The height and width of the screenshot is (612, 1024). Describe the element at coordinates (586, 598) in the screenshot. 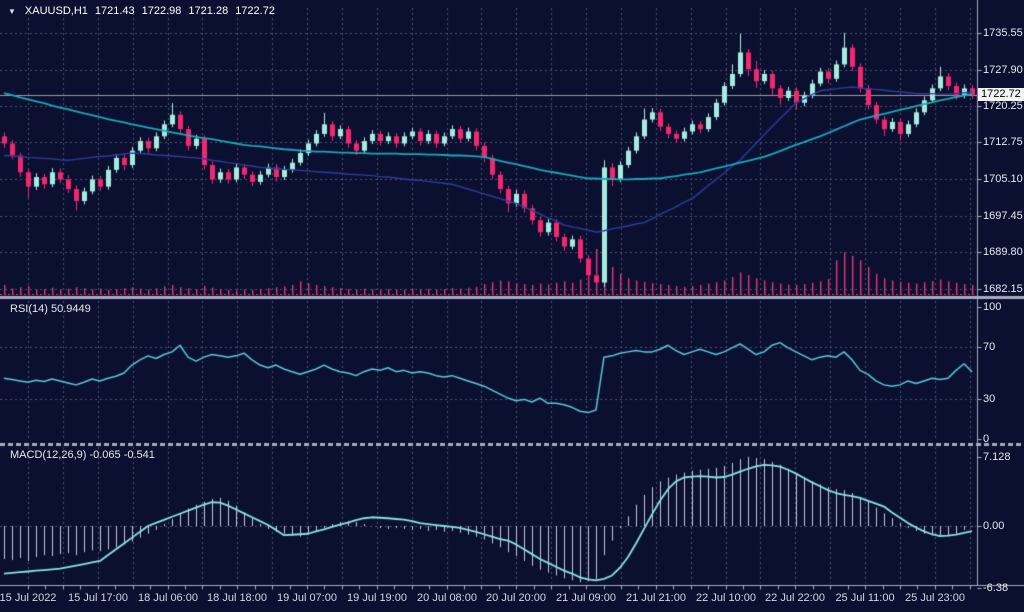

I see `time-axis-label: 21 Jul 09:00` at that location.